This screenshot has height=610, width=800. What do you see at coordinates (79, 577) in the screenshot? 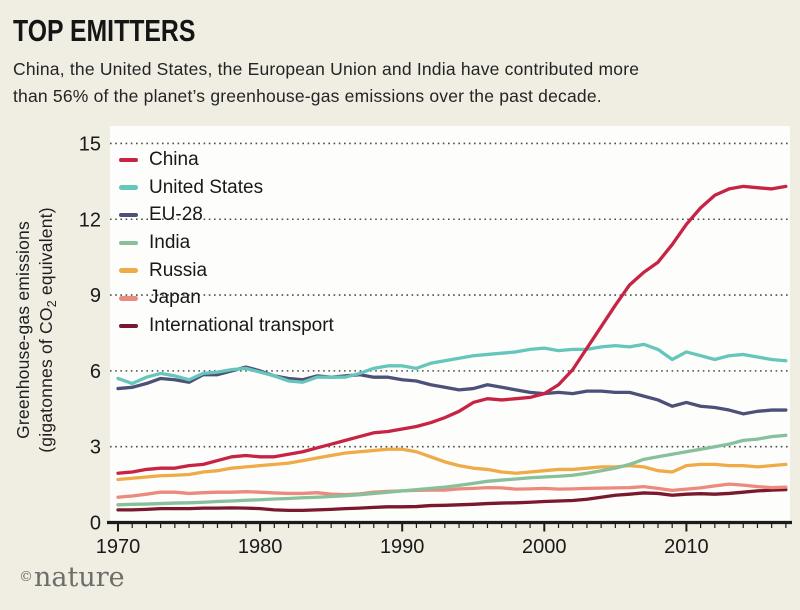
I see `nature-logotype: nature` at bounding box center [79, 577].